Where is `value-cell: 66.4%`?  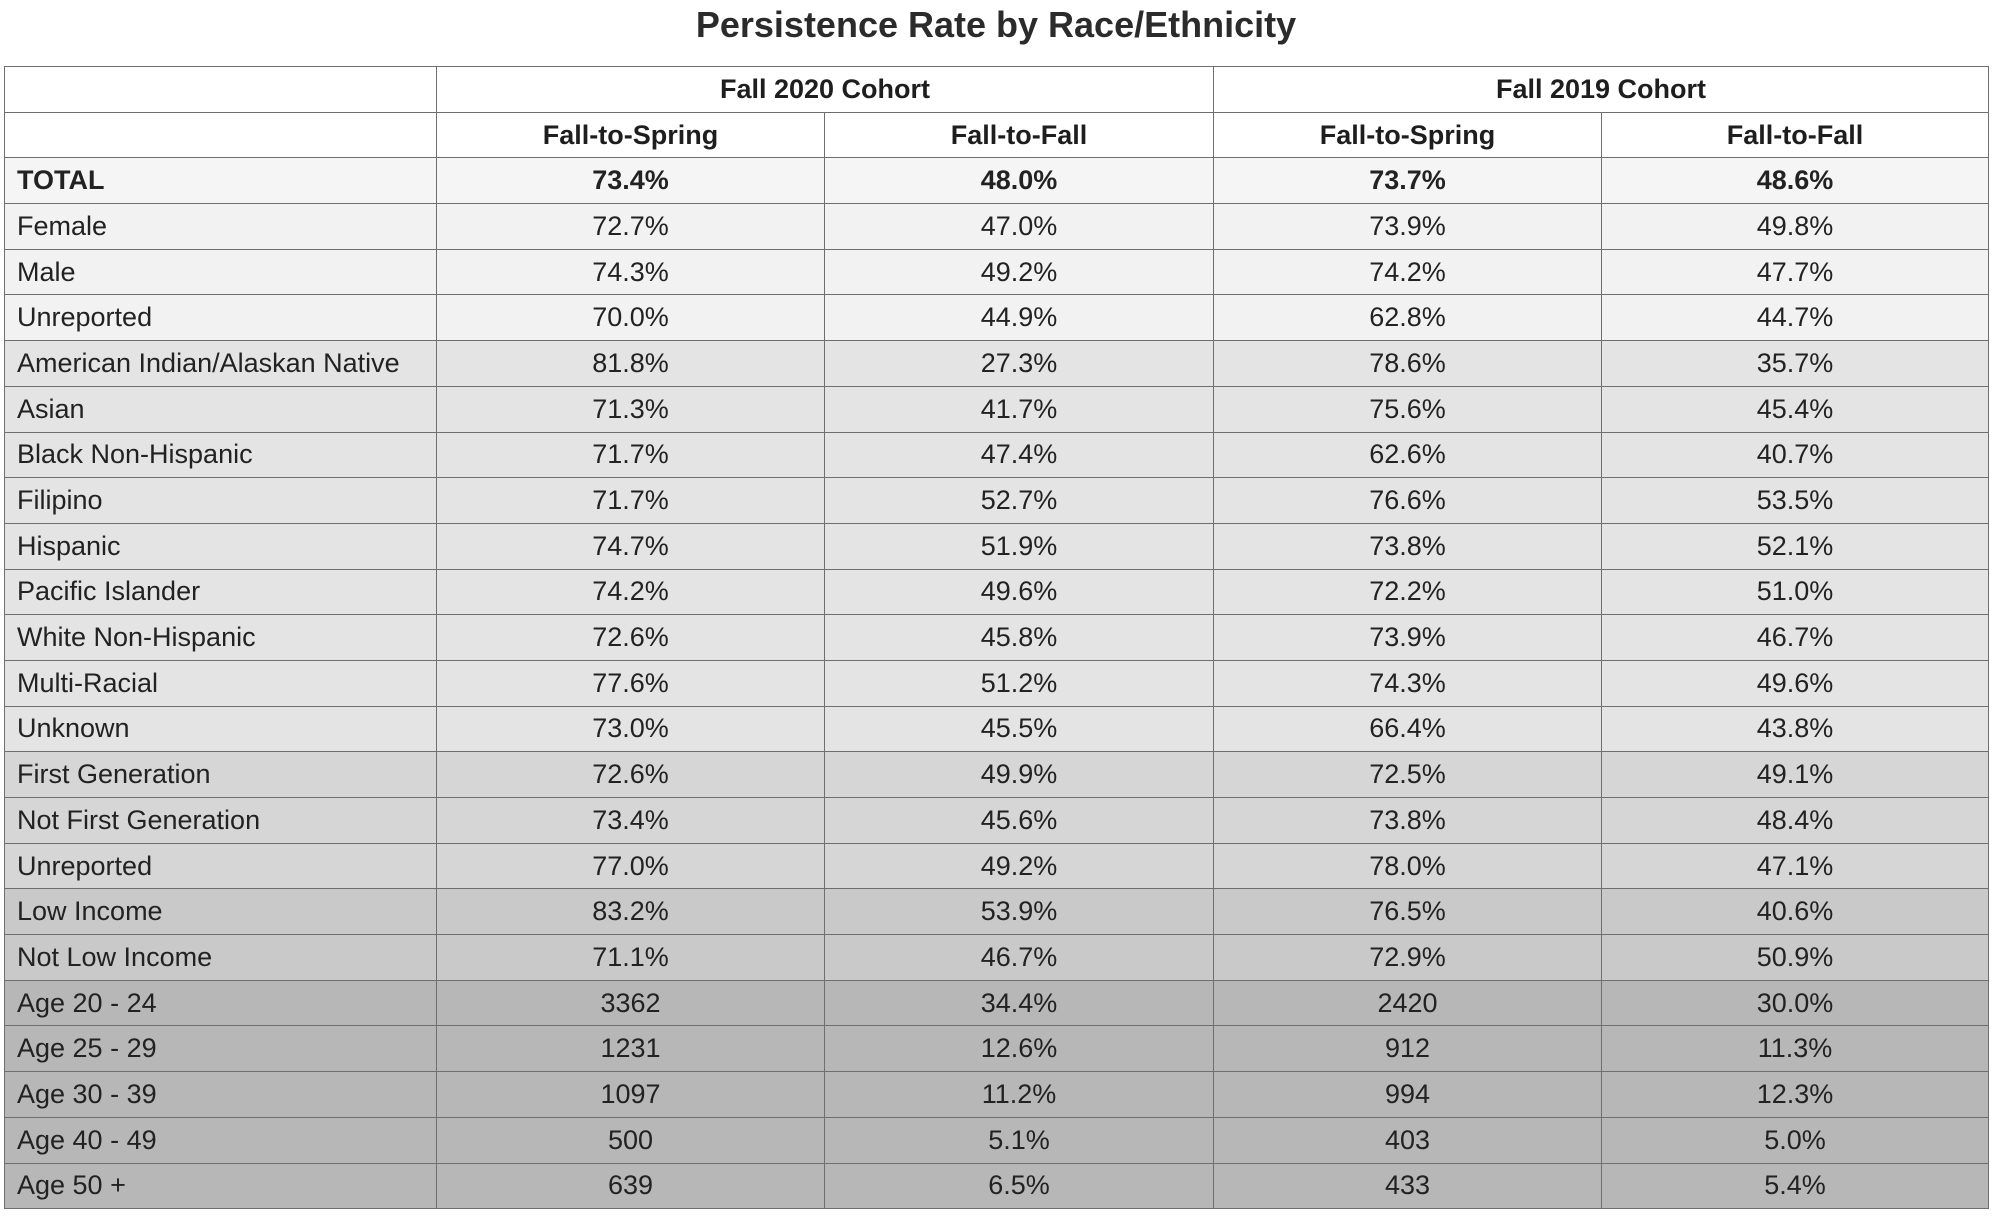
value-cell: 66.4% is located at coordinates (1407, 729).